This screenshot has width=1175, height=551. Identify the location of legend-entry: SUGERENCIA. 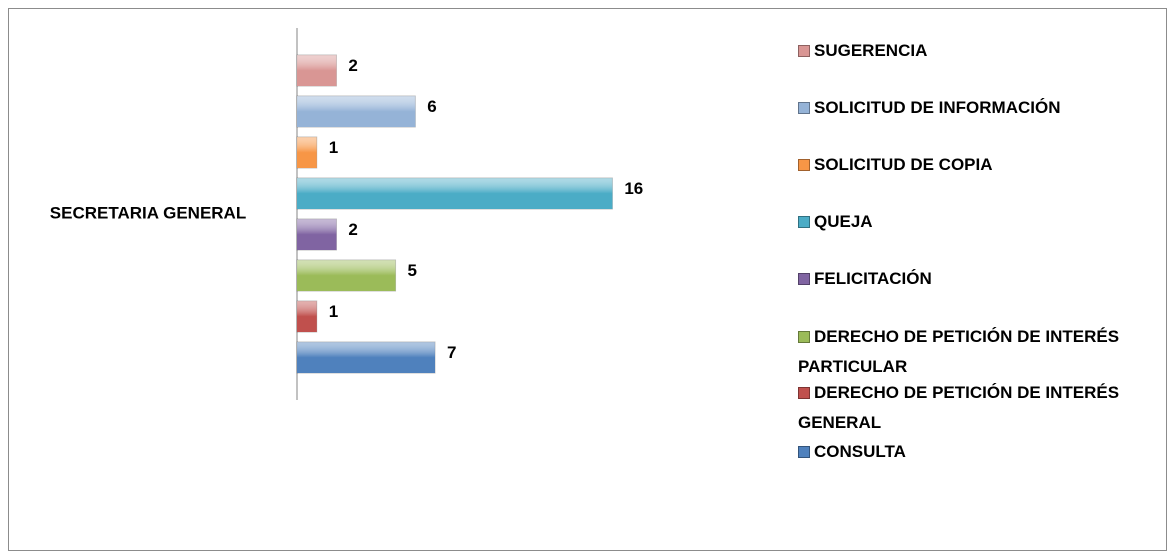
(968, 51).